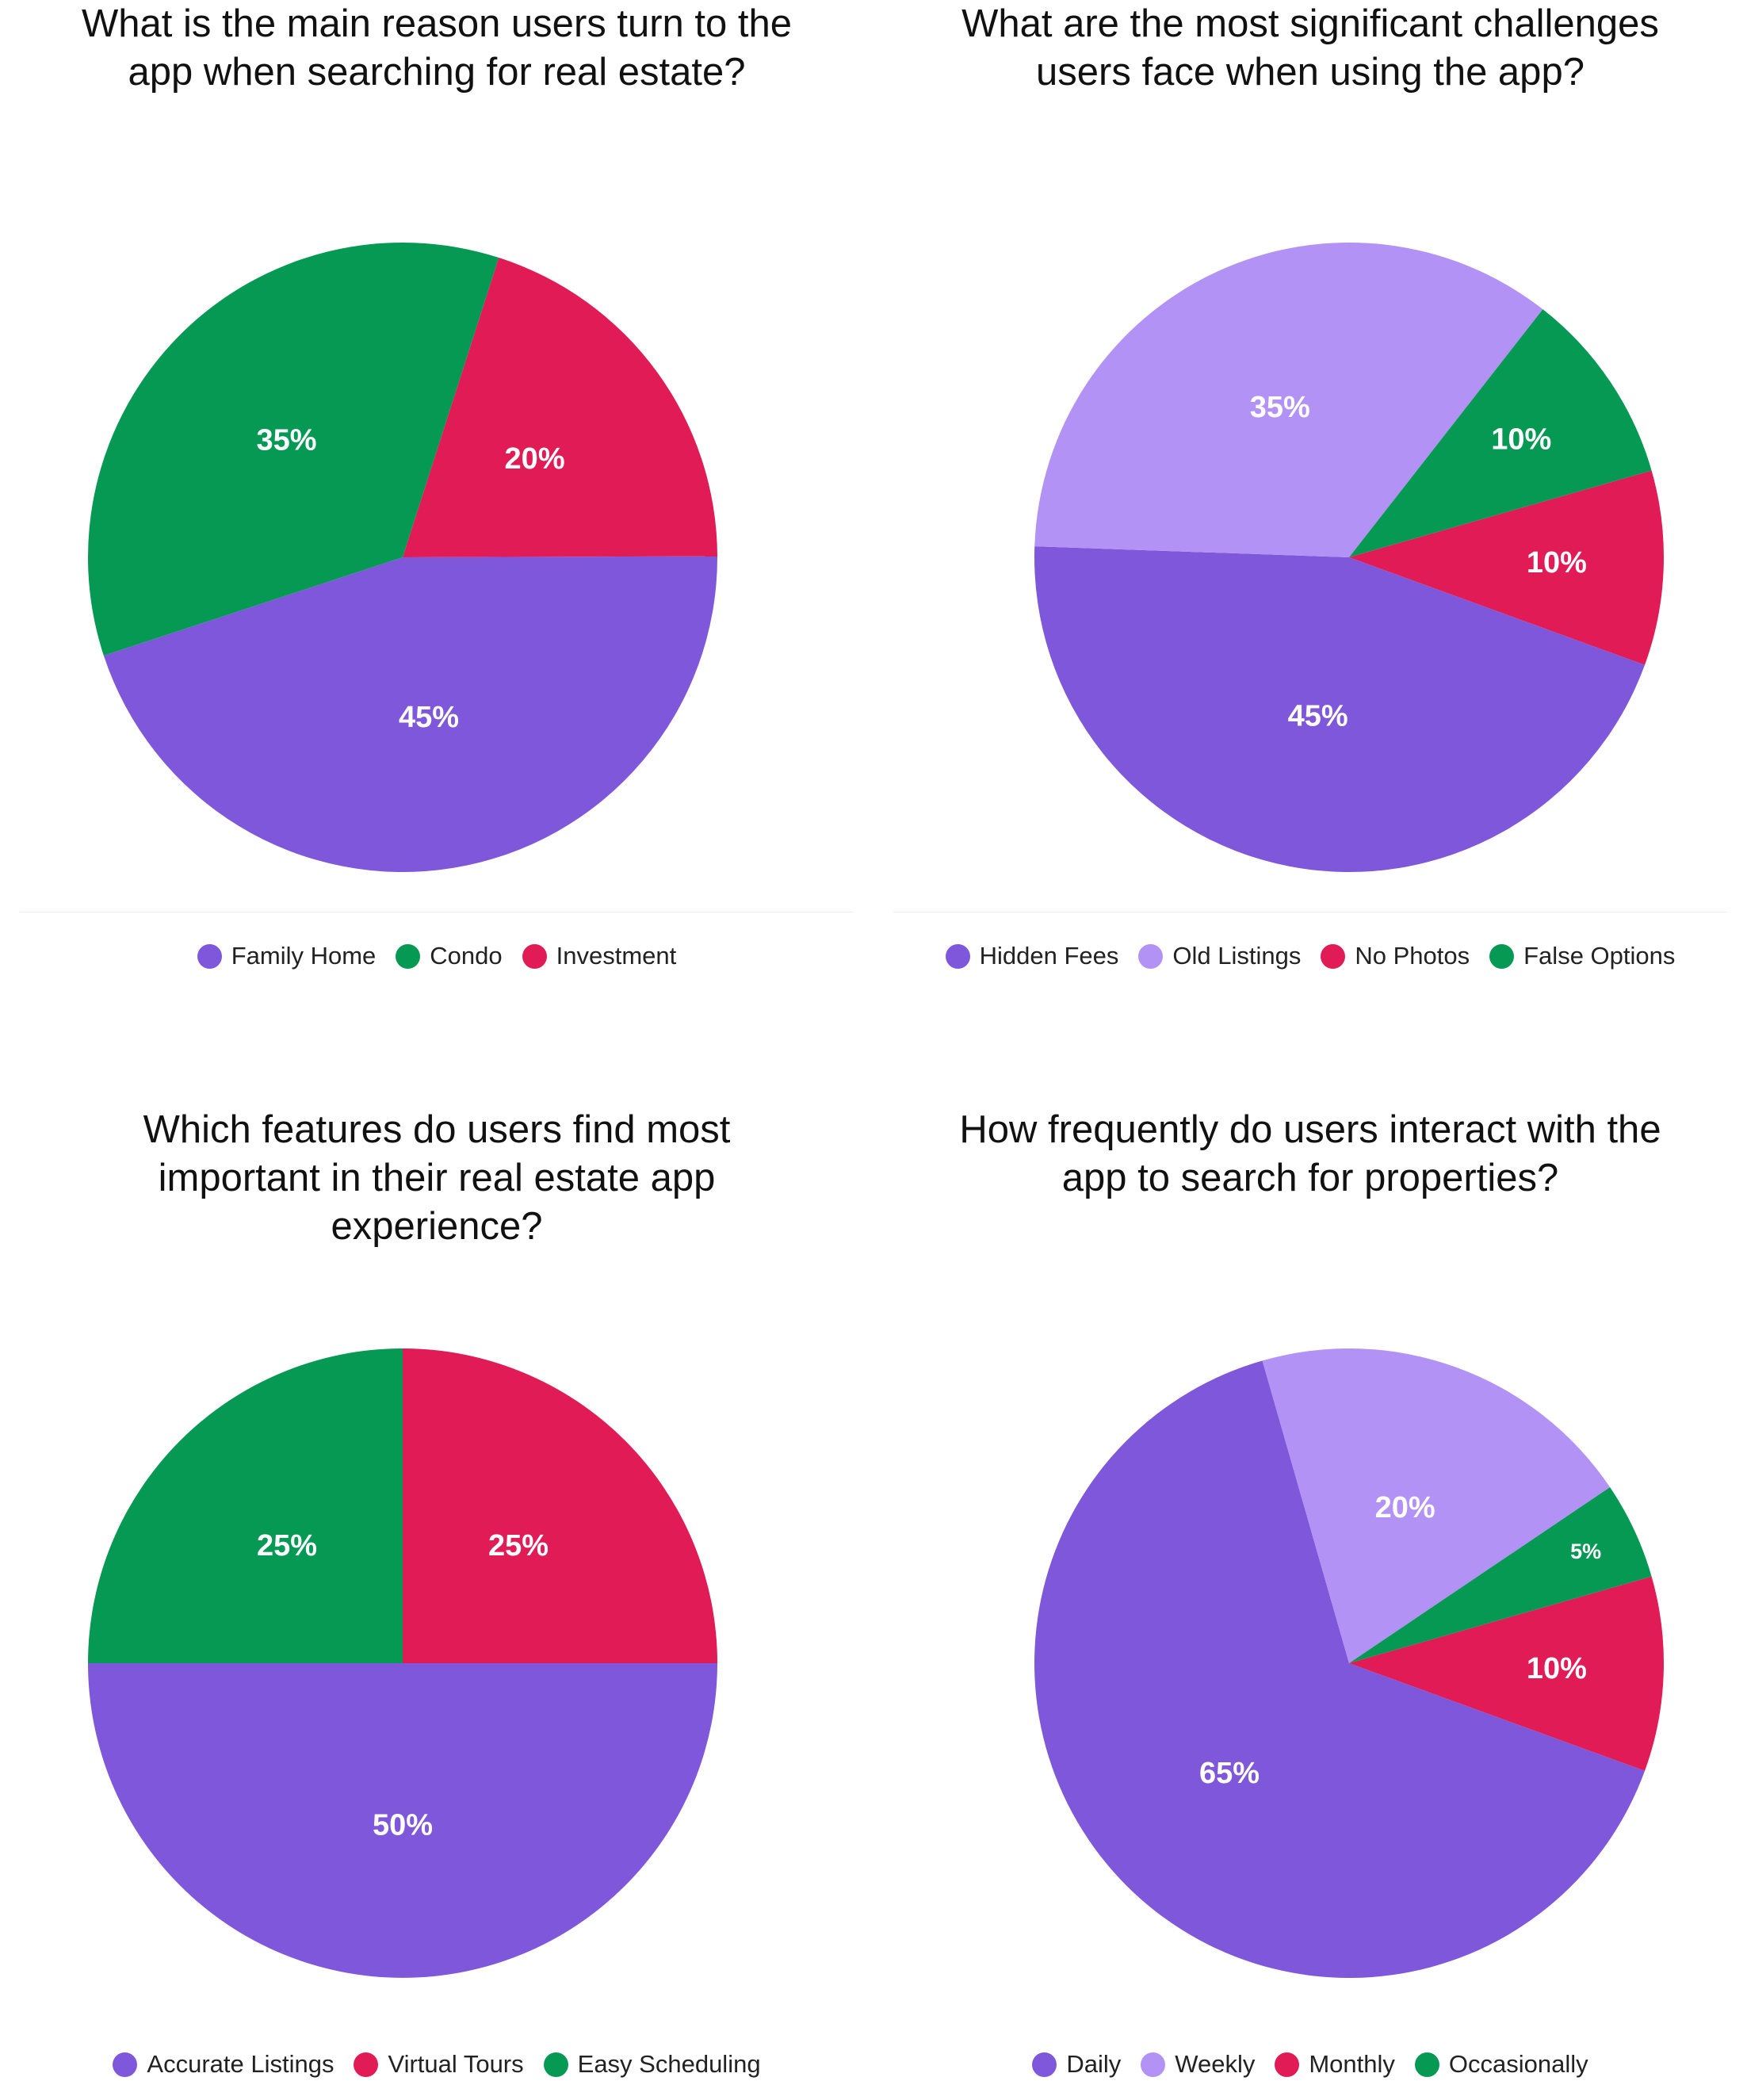 This screenshot has height=2100, width=1747. I want to click on pie-slice-condo, so click(293, 449).